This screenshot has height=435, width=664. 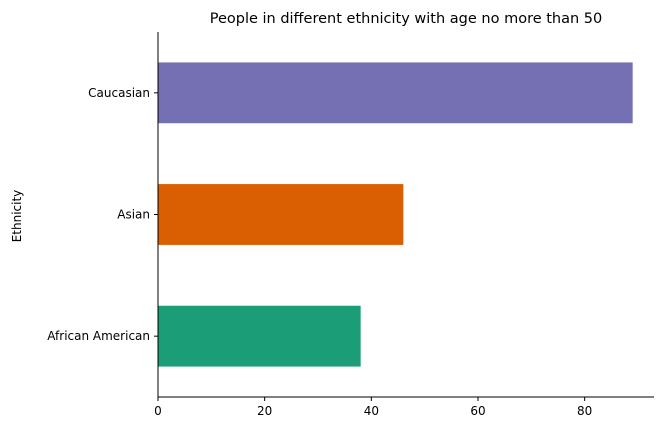 I want to click on x-tick-label: 80, so click(x=584, y=411).